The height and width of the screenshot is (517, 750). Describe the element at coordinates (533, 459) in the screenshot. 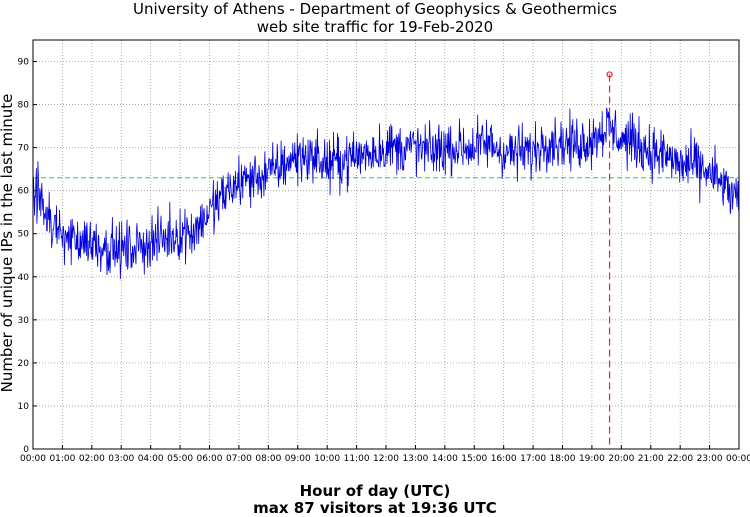

I see `x-tick-label: 17:00` at that location.